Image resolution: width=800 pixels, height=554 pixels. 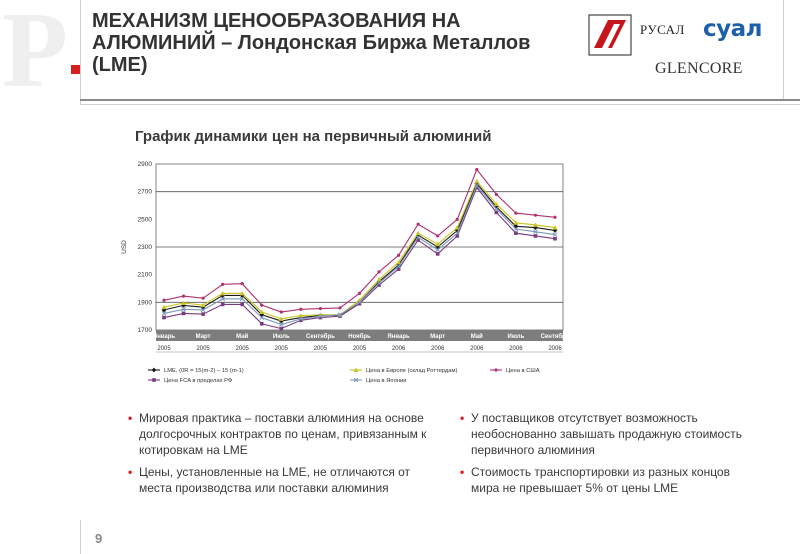 What do you see at coordinates (204, 371) in the screenshot?
I see `legend-label: LME, (0R = 15(m-2) – 15 (m-1)` at bounding box center [204, 371].